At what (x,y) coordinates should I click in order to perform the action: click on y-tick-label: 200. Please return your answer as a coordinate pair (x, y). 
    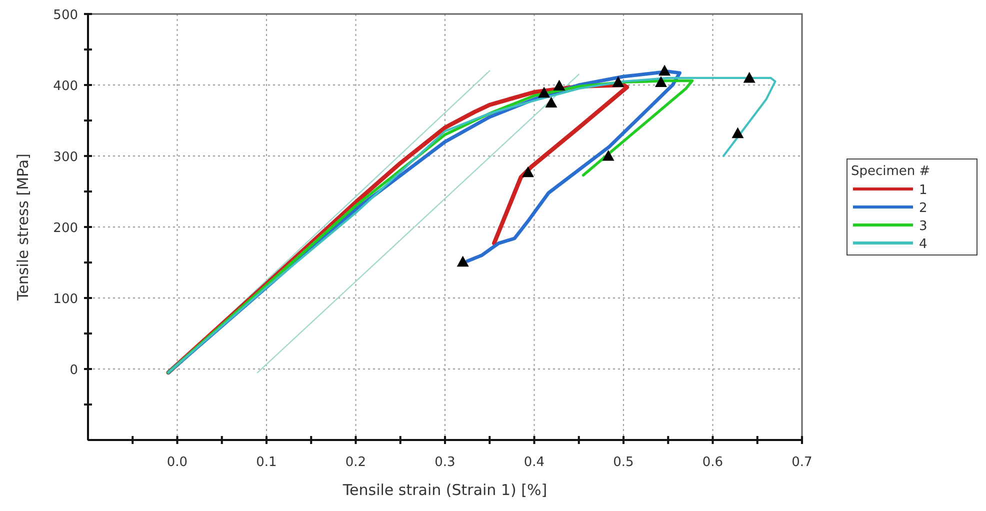
    Looking at the image, I should click on (65, 228).